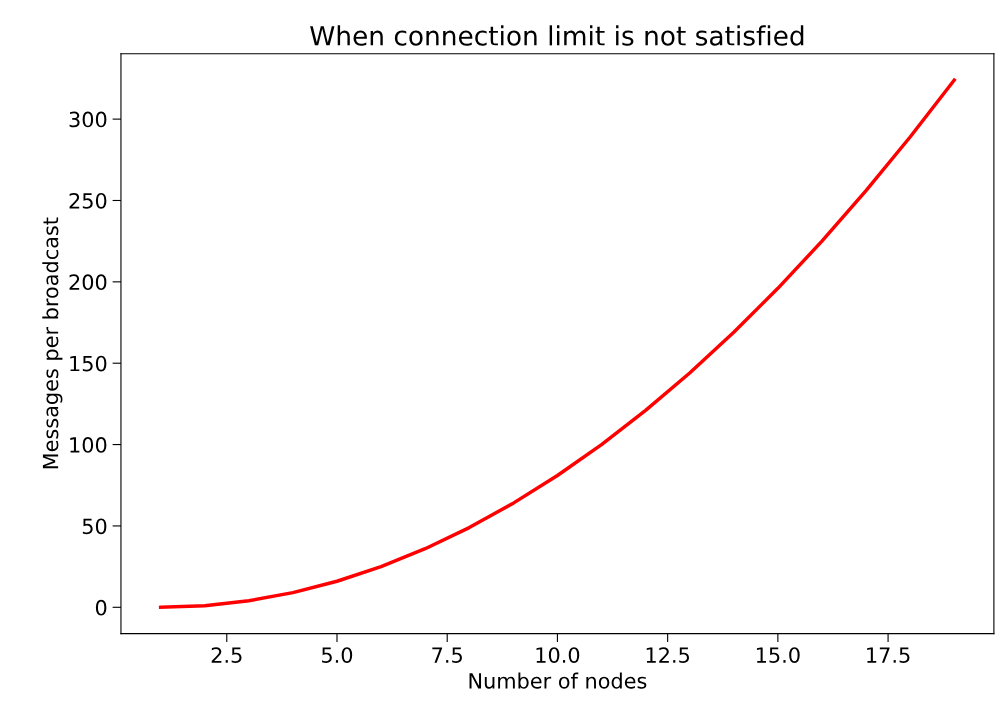 The width and height of the screenshot is (1008, 716). Describe the element at coordinates (226, 655) in the screenshot. I see `x-tick-label: 2.5` at that location.